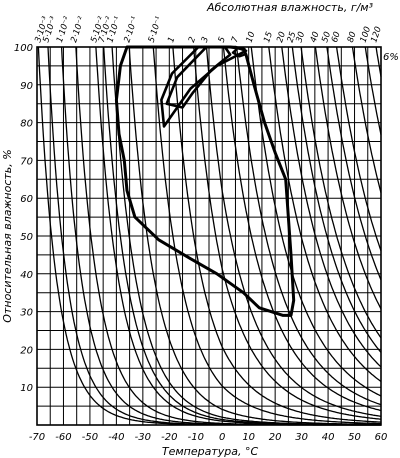  Describe the element at coordinates (26, 124) in the screenshot. I see `y-tick-label: 80` at that location.